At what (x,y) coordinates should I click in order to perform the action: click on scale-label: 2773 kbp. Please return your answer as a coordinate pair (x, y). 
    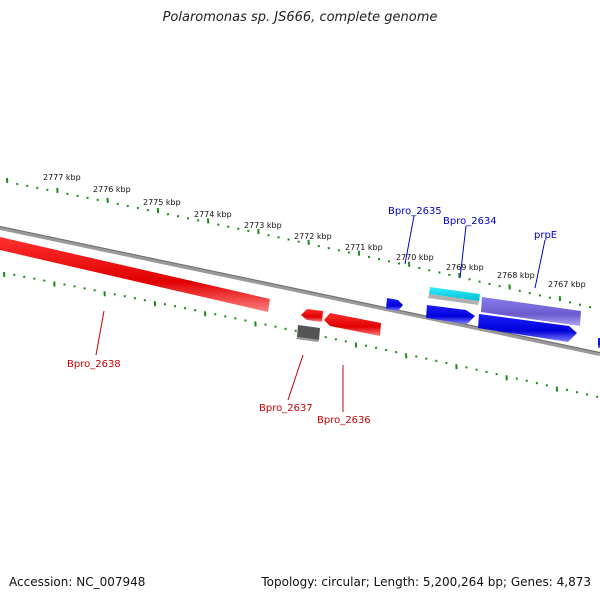
    Looking at the image, I should click on (263, 225).